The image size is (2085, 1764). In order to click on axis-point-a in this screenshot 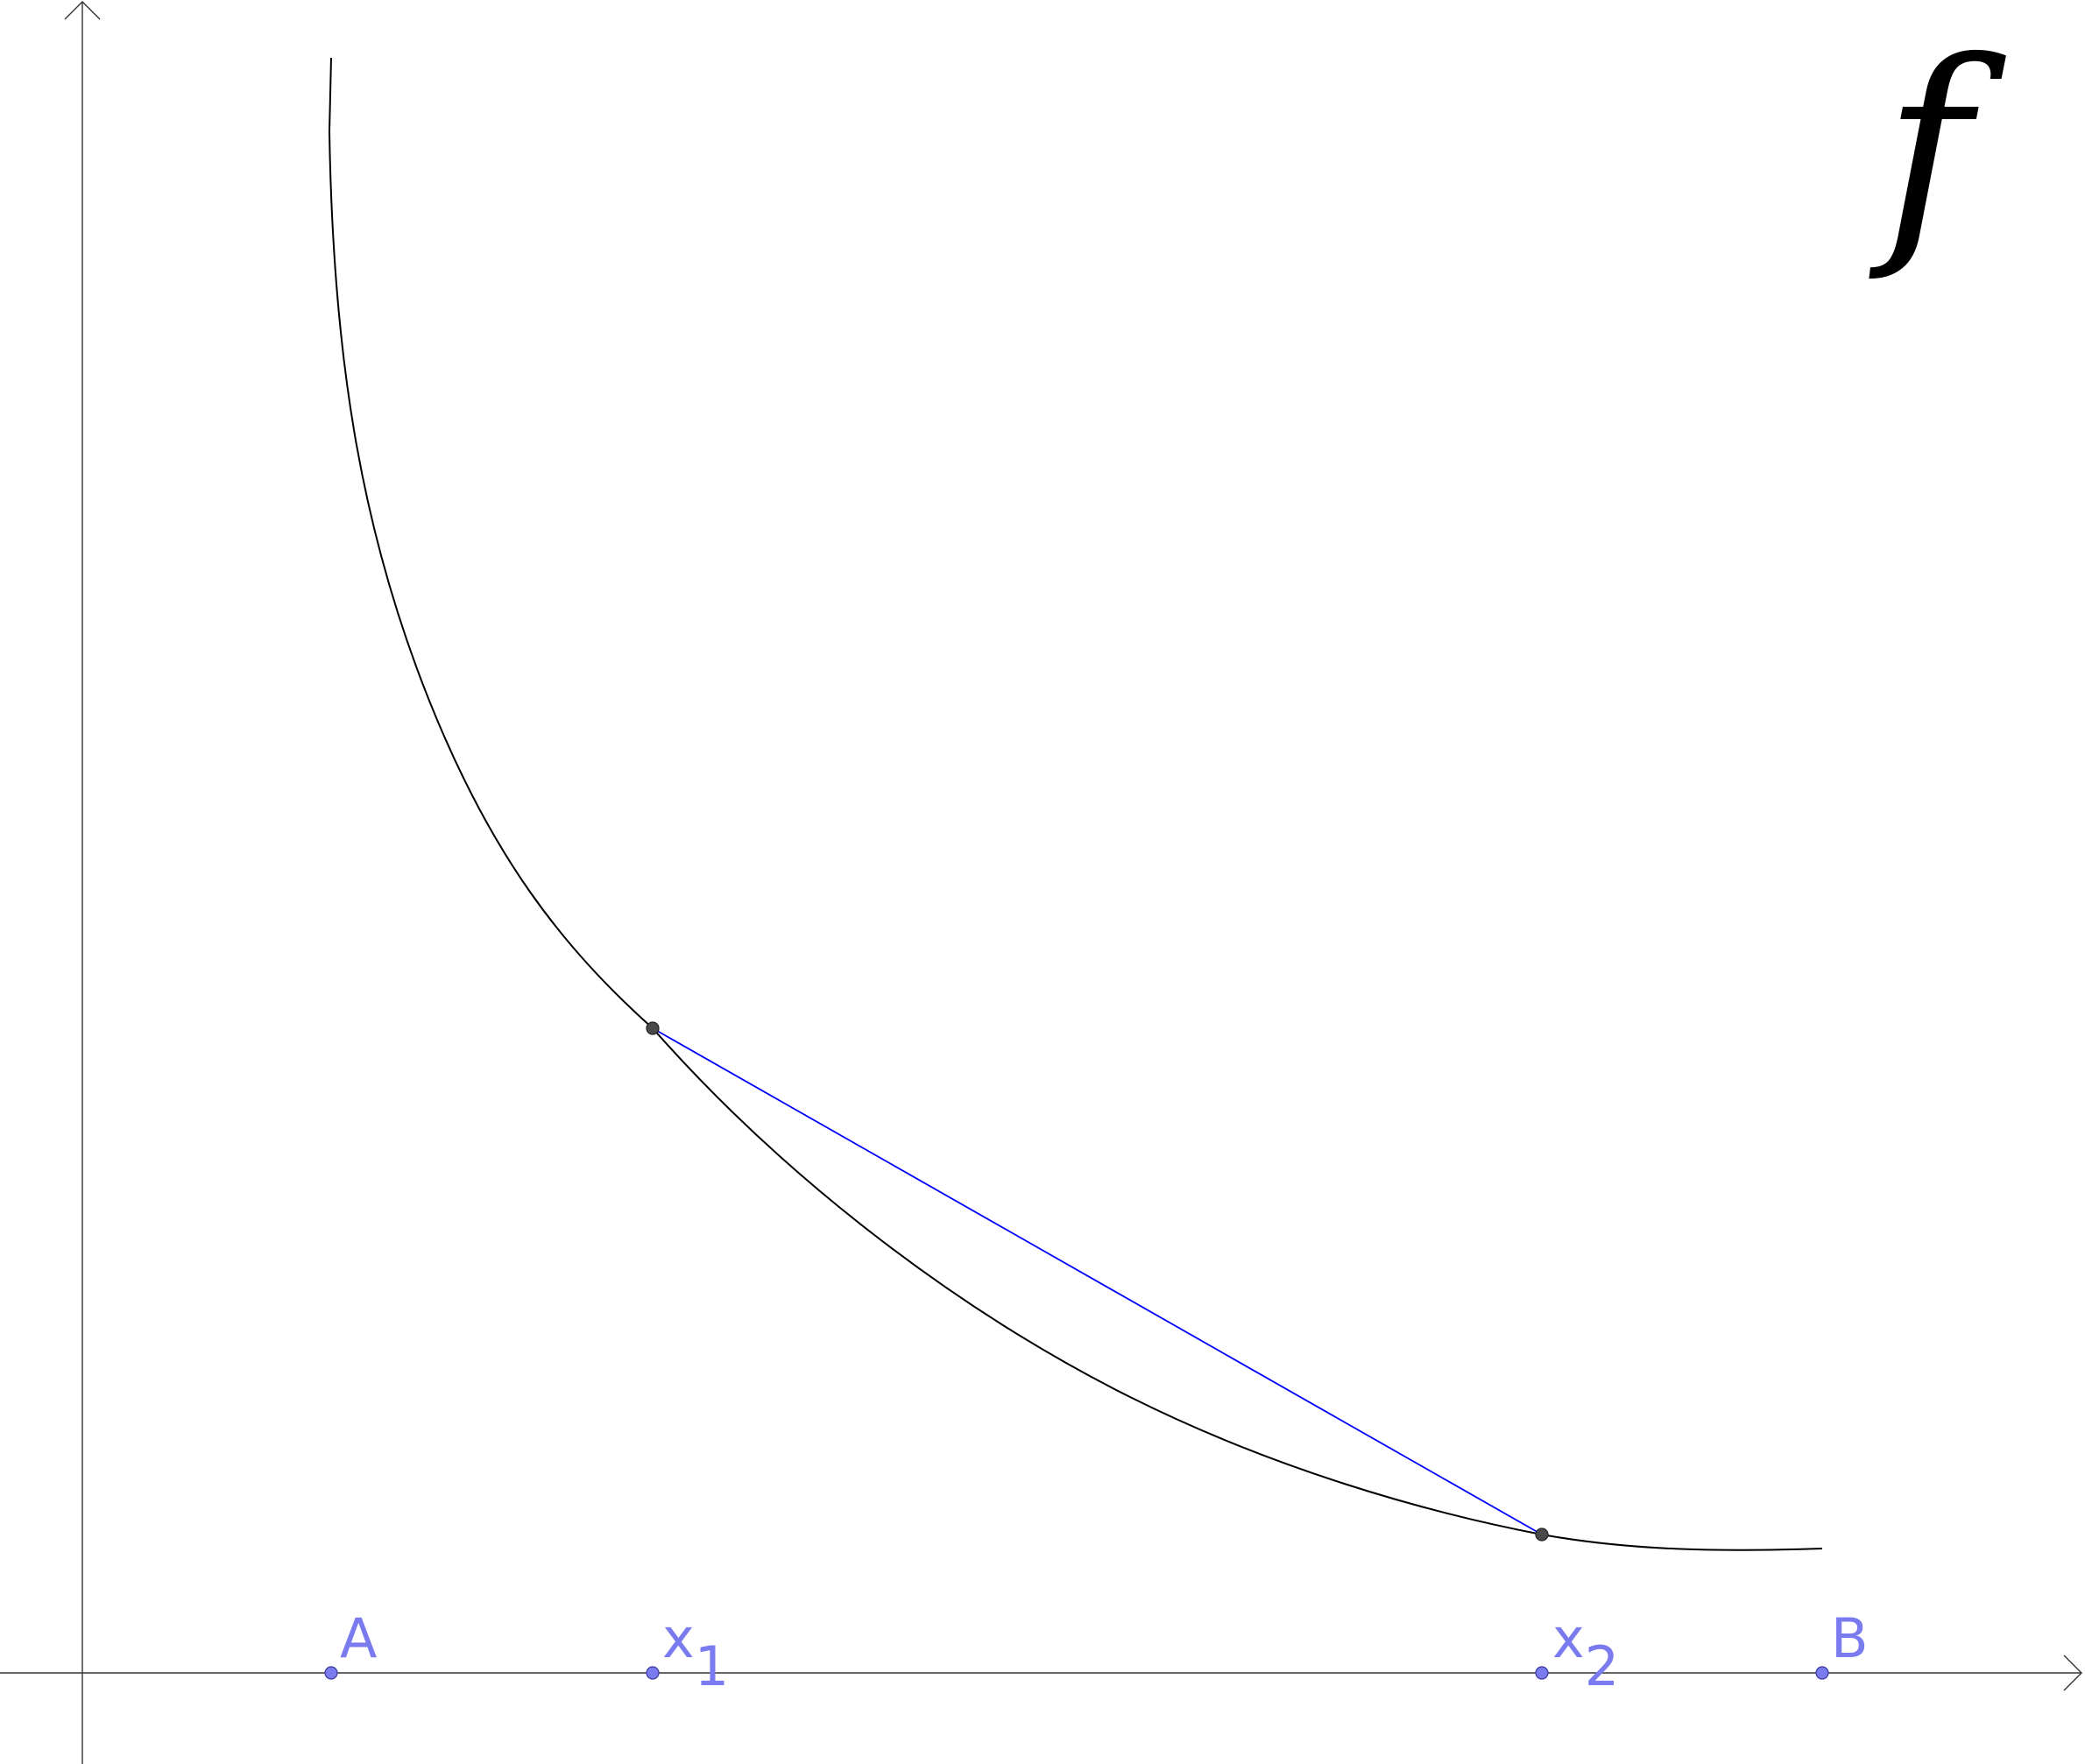, I will do `click(331, 1673)`.